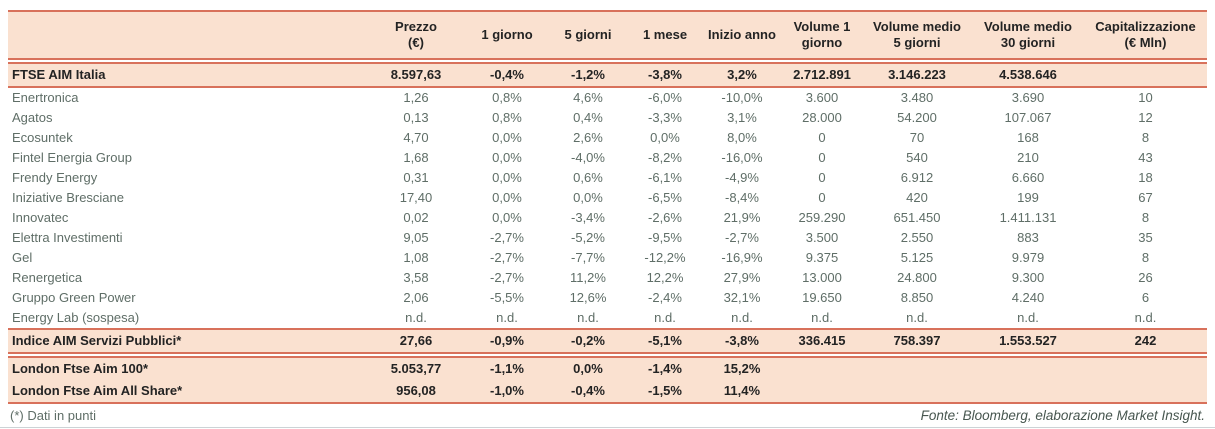 The width and height of the screenshot is (1215, 429). What do you see at coordinates (588, 278) in the screenshot?
I see `cell-value: 11,2%` at bounding box center [588, 278].